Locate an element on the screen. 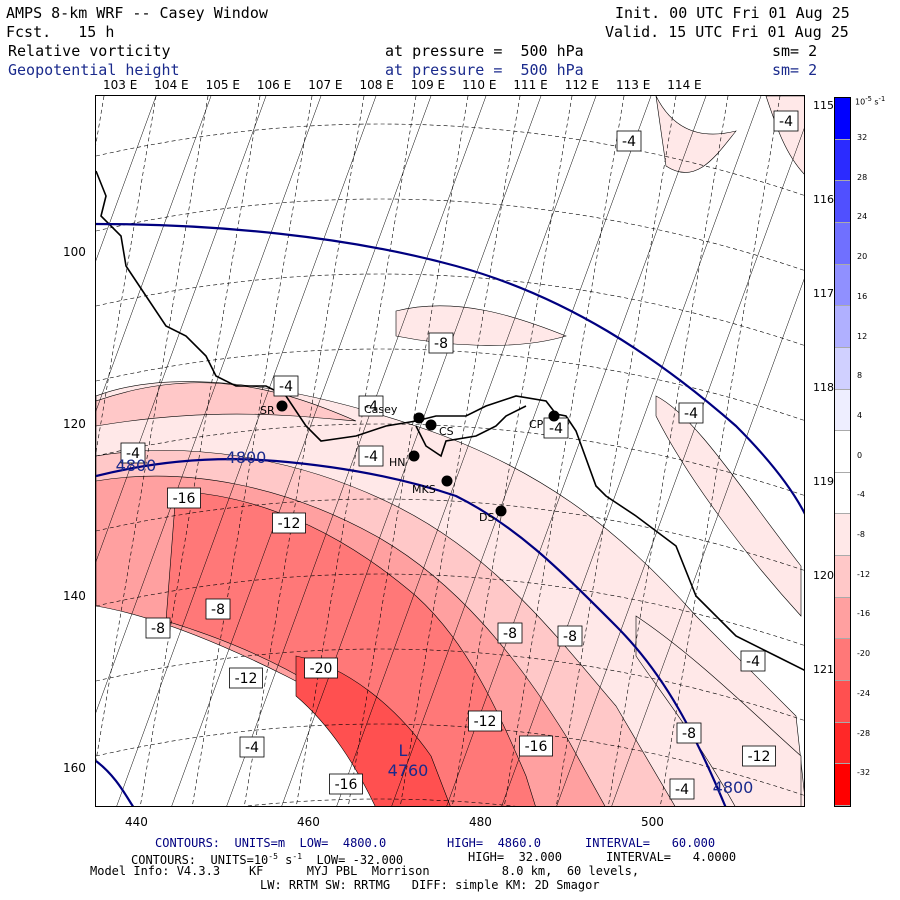 Image resolution: width=900 pixels, height=900 pixels. station-label-mks: MKS is located at coordinates (424, 489).